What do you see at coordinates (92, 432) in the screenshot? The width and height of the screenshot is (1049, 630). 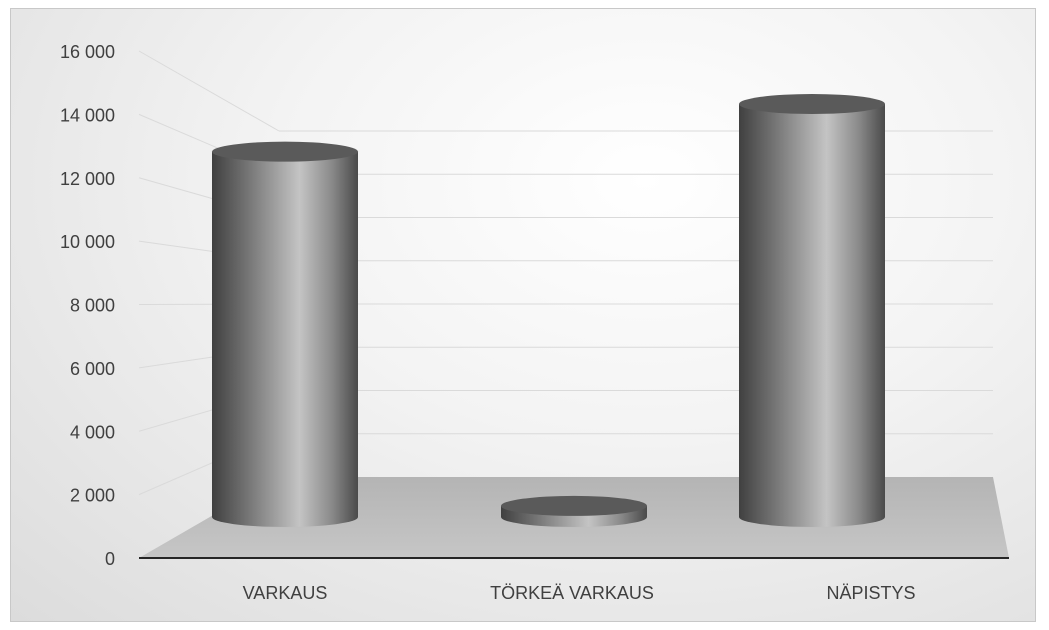 I see `y-tick-label: 4 000` at bounding box center [92, 432].